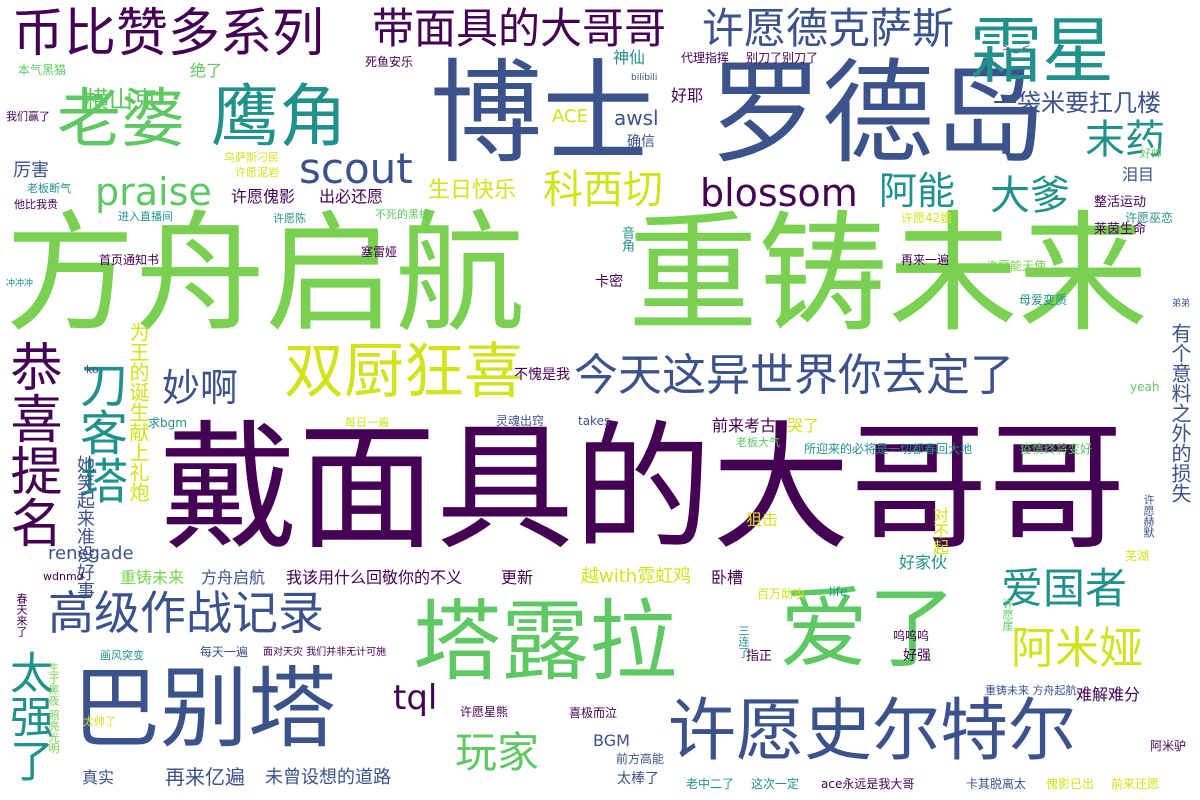 The width and height of the screenshot is (1200, 800). I want to click on cloud-word: 许愿史尔特尔, so click(872, 731).